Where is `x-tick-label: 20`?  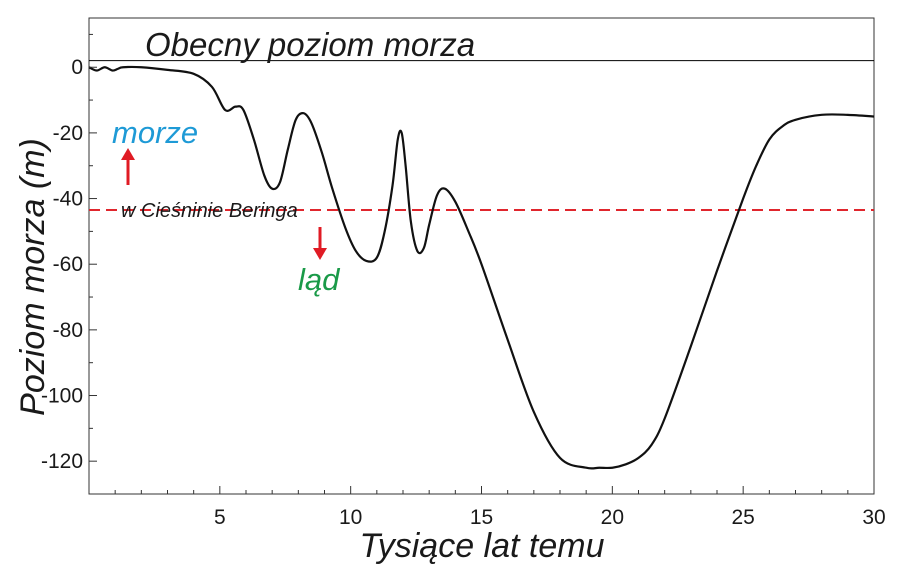
x-tick-label: 20 is located at coordinates (612, 517).